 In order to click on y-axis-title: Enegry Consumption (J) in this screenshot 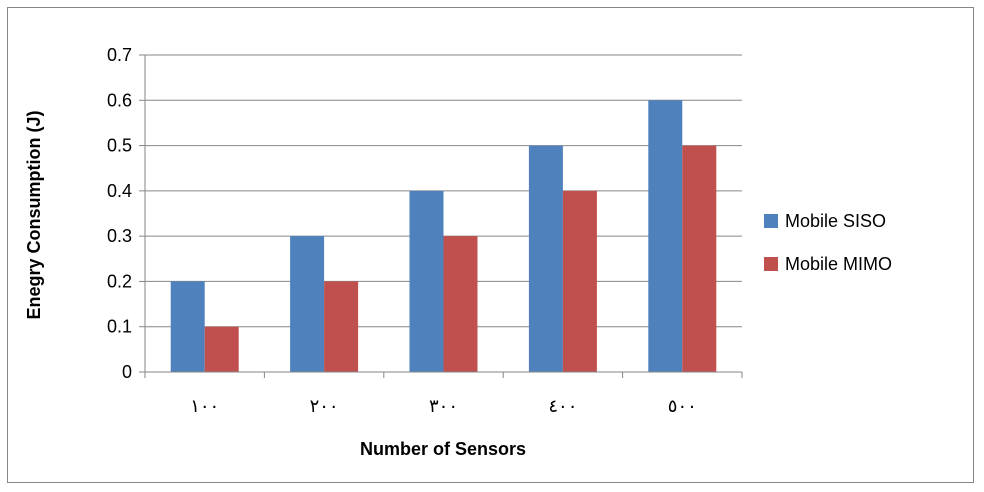, I will do `click(34, 214)`.